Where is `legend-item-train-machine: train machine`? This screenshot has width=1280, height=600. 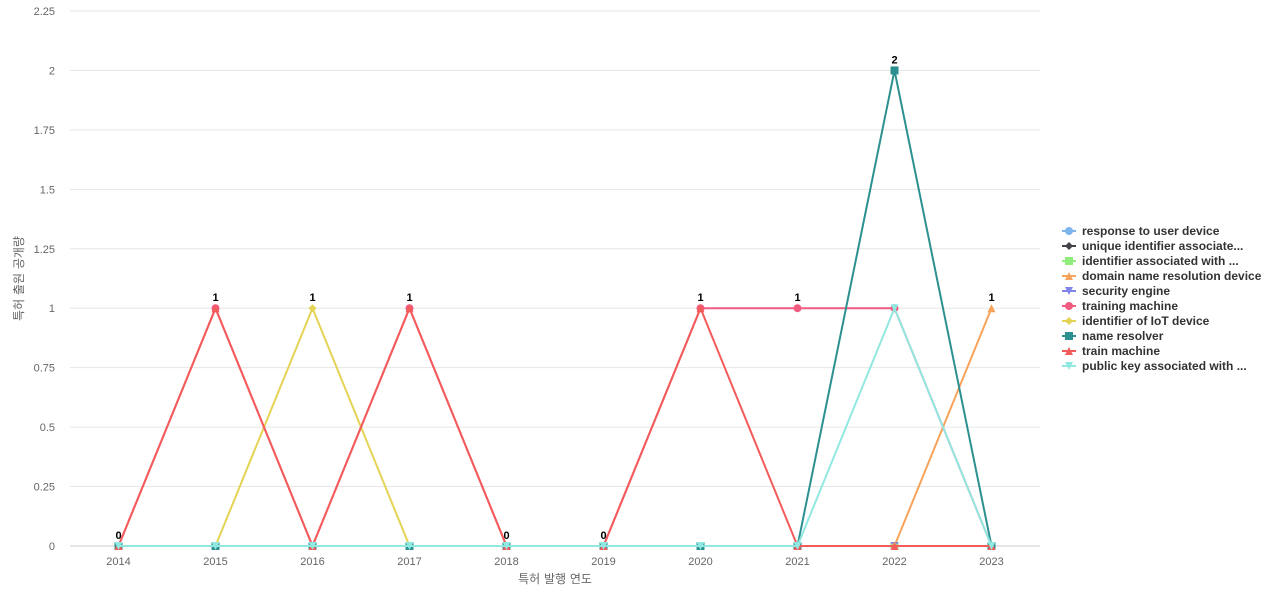
legend-item-train-machine: train machine is located at coordinates (1111, 351).